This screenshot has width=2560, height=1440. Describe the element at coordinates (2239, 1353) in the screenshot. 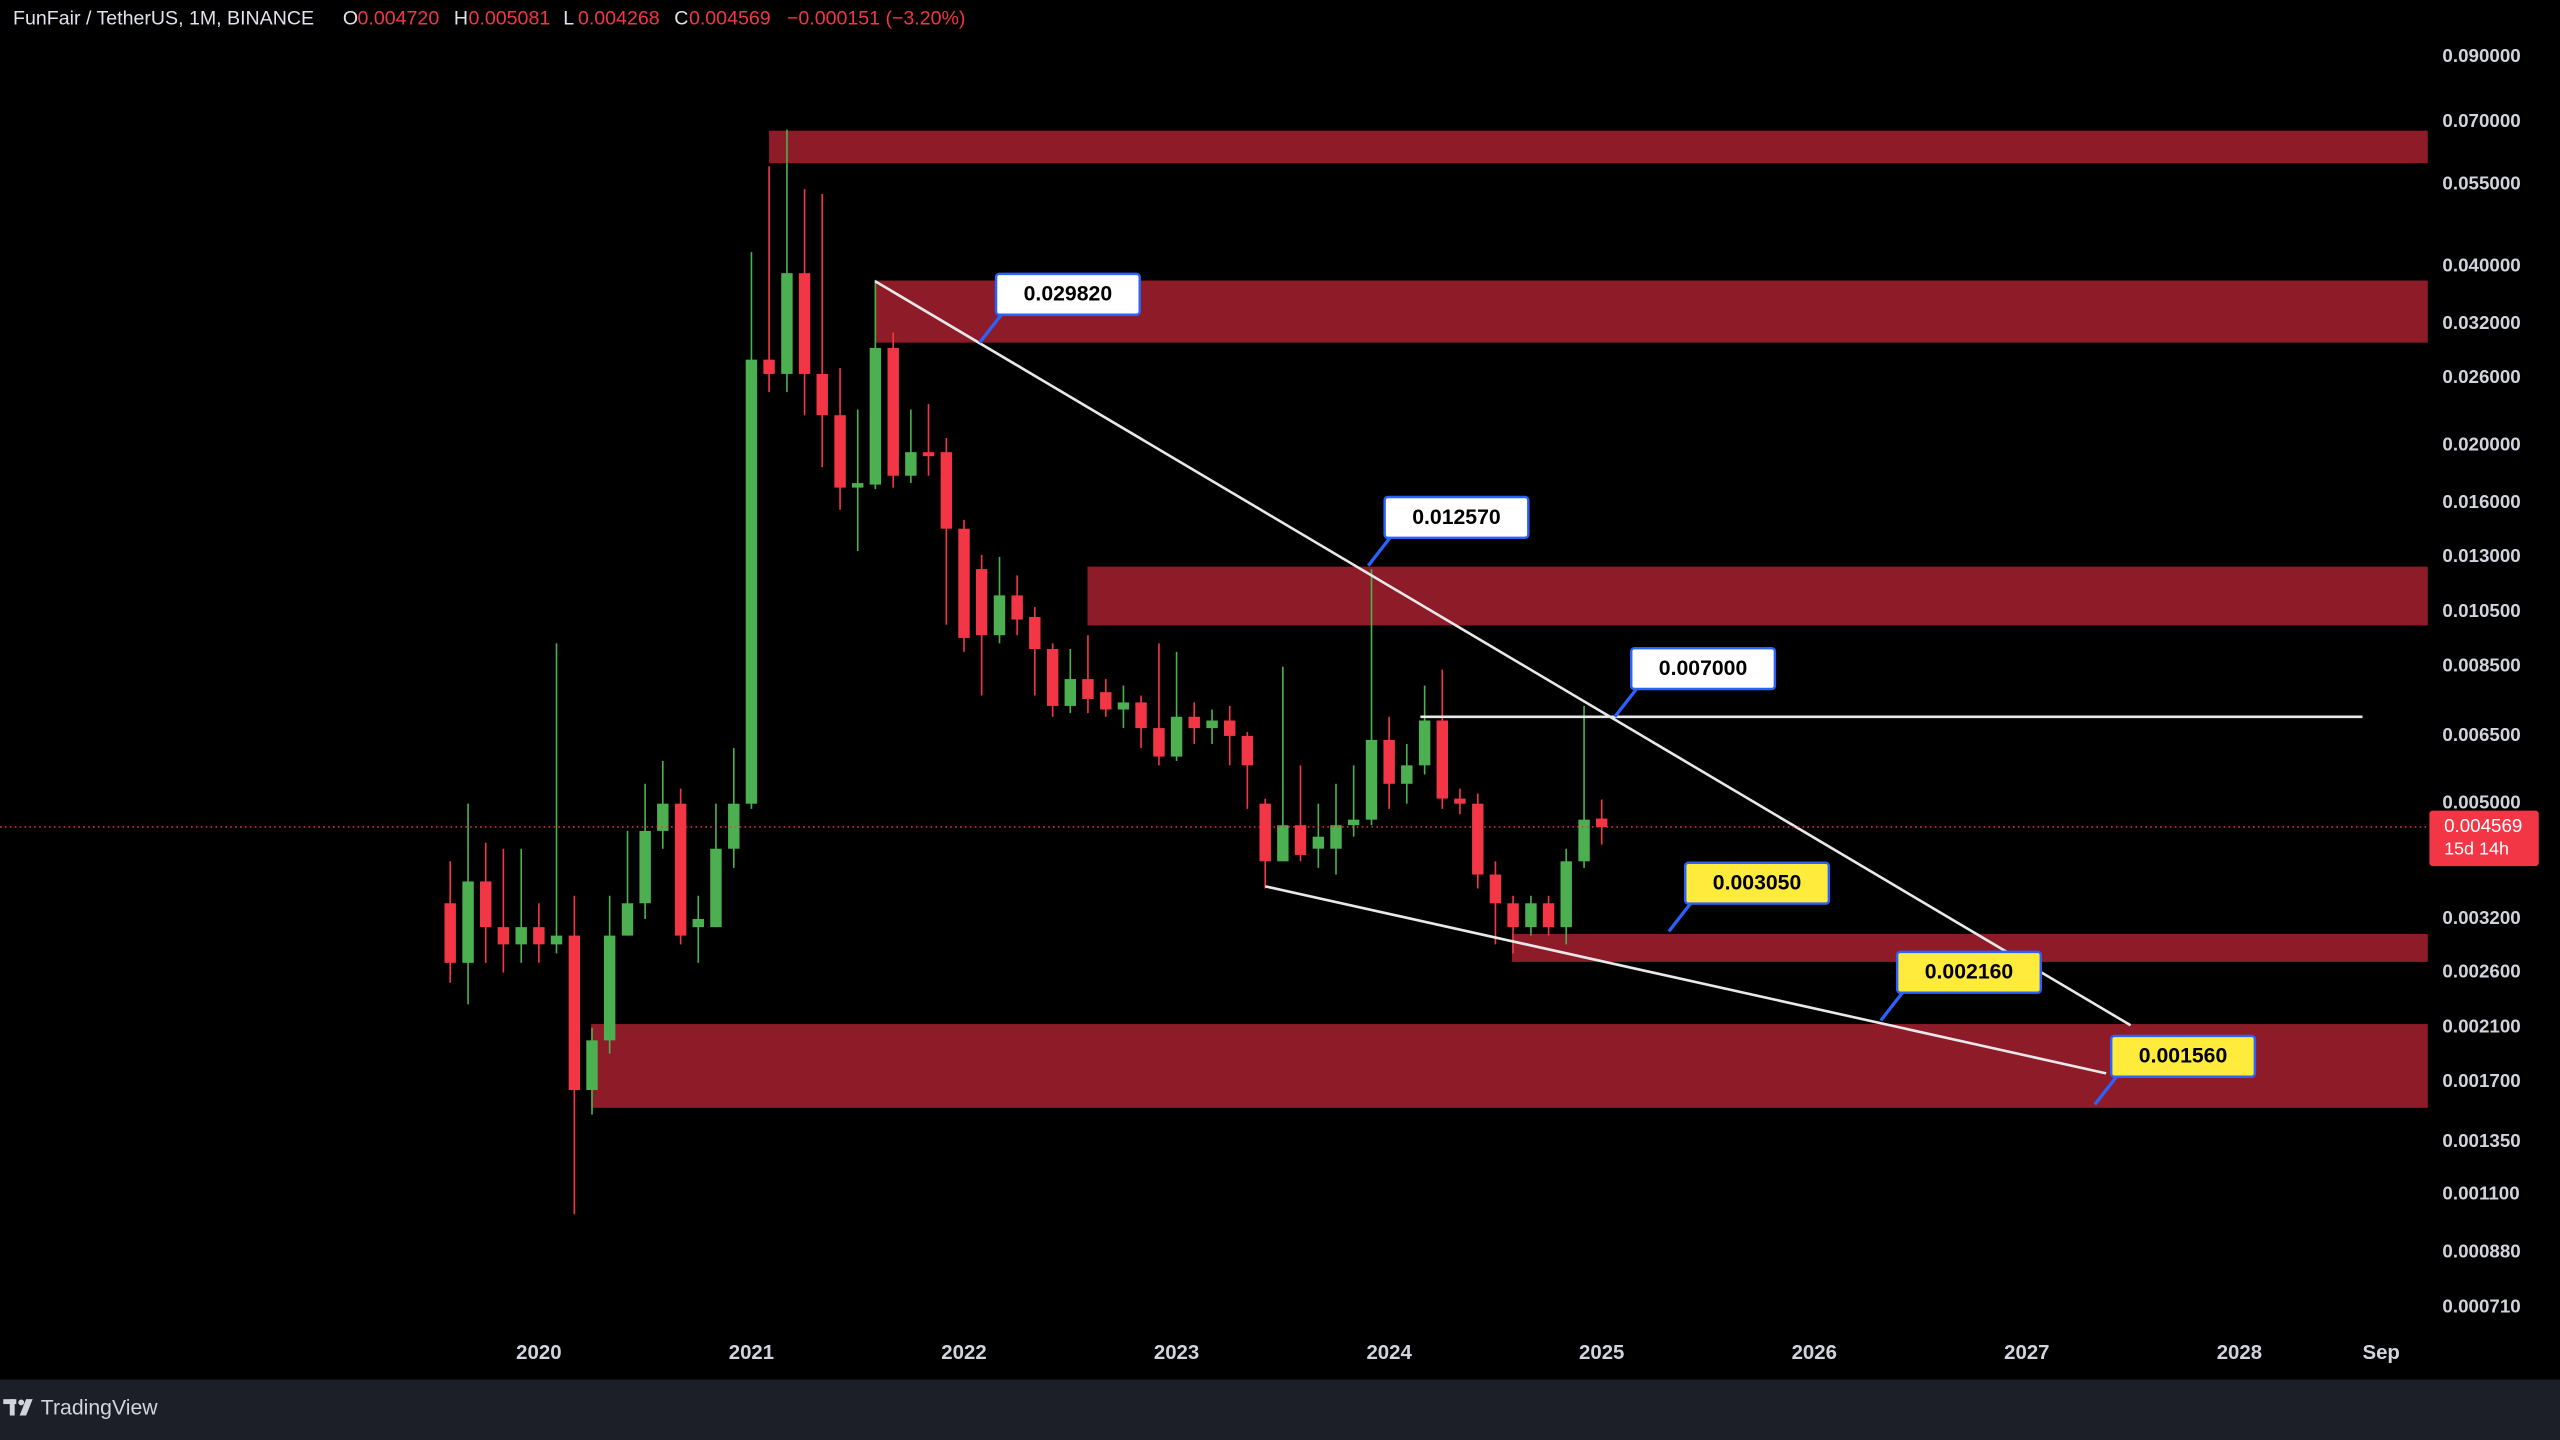

I see `x-tick-label: 2028` at that location.